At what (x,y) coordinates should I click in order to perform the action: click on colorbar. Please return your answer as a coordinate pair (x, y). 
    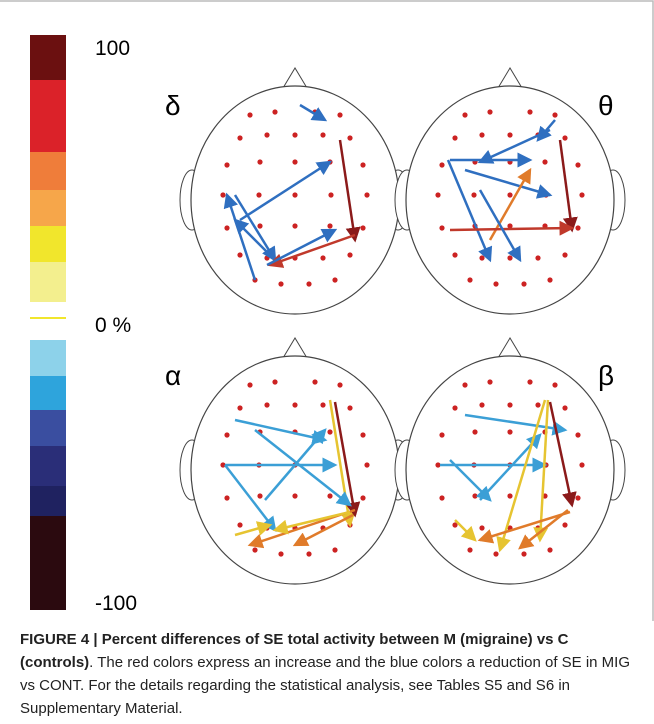
    Looking at the image, I should click on (48, 322).